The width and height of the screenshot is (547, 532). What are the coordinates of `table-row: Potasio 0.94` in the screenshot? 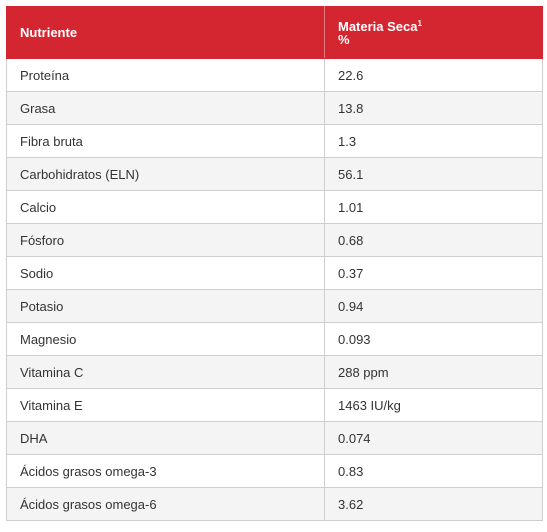 It's located at (274, 306).